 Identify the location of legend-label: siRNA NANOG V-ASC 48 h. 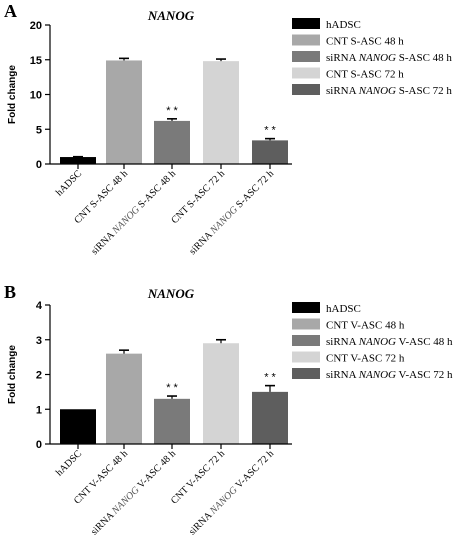
(389, 342).